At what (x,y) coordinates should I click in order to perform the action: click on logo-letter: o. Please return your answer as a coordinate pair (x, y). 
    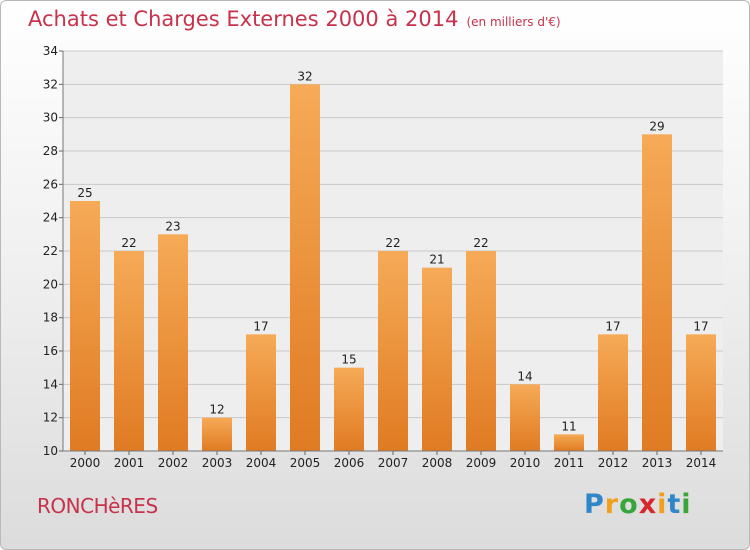
    Looking at the image, I should click on (629, 504).